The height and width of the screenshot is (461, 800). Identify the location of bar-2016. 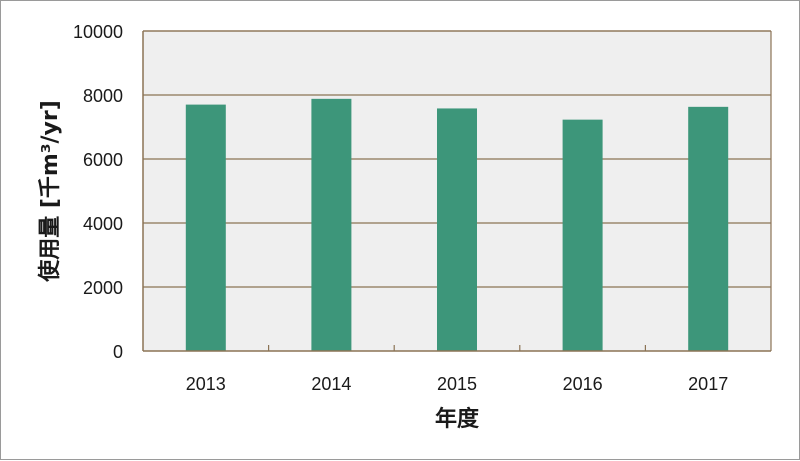
(582, 235).